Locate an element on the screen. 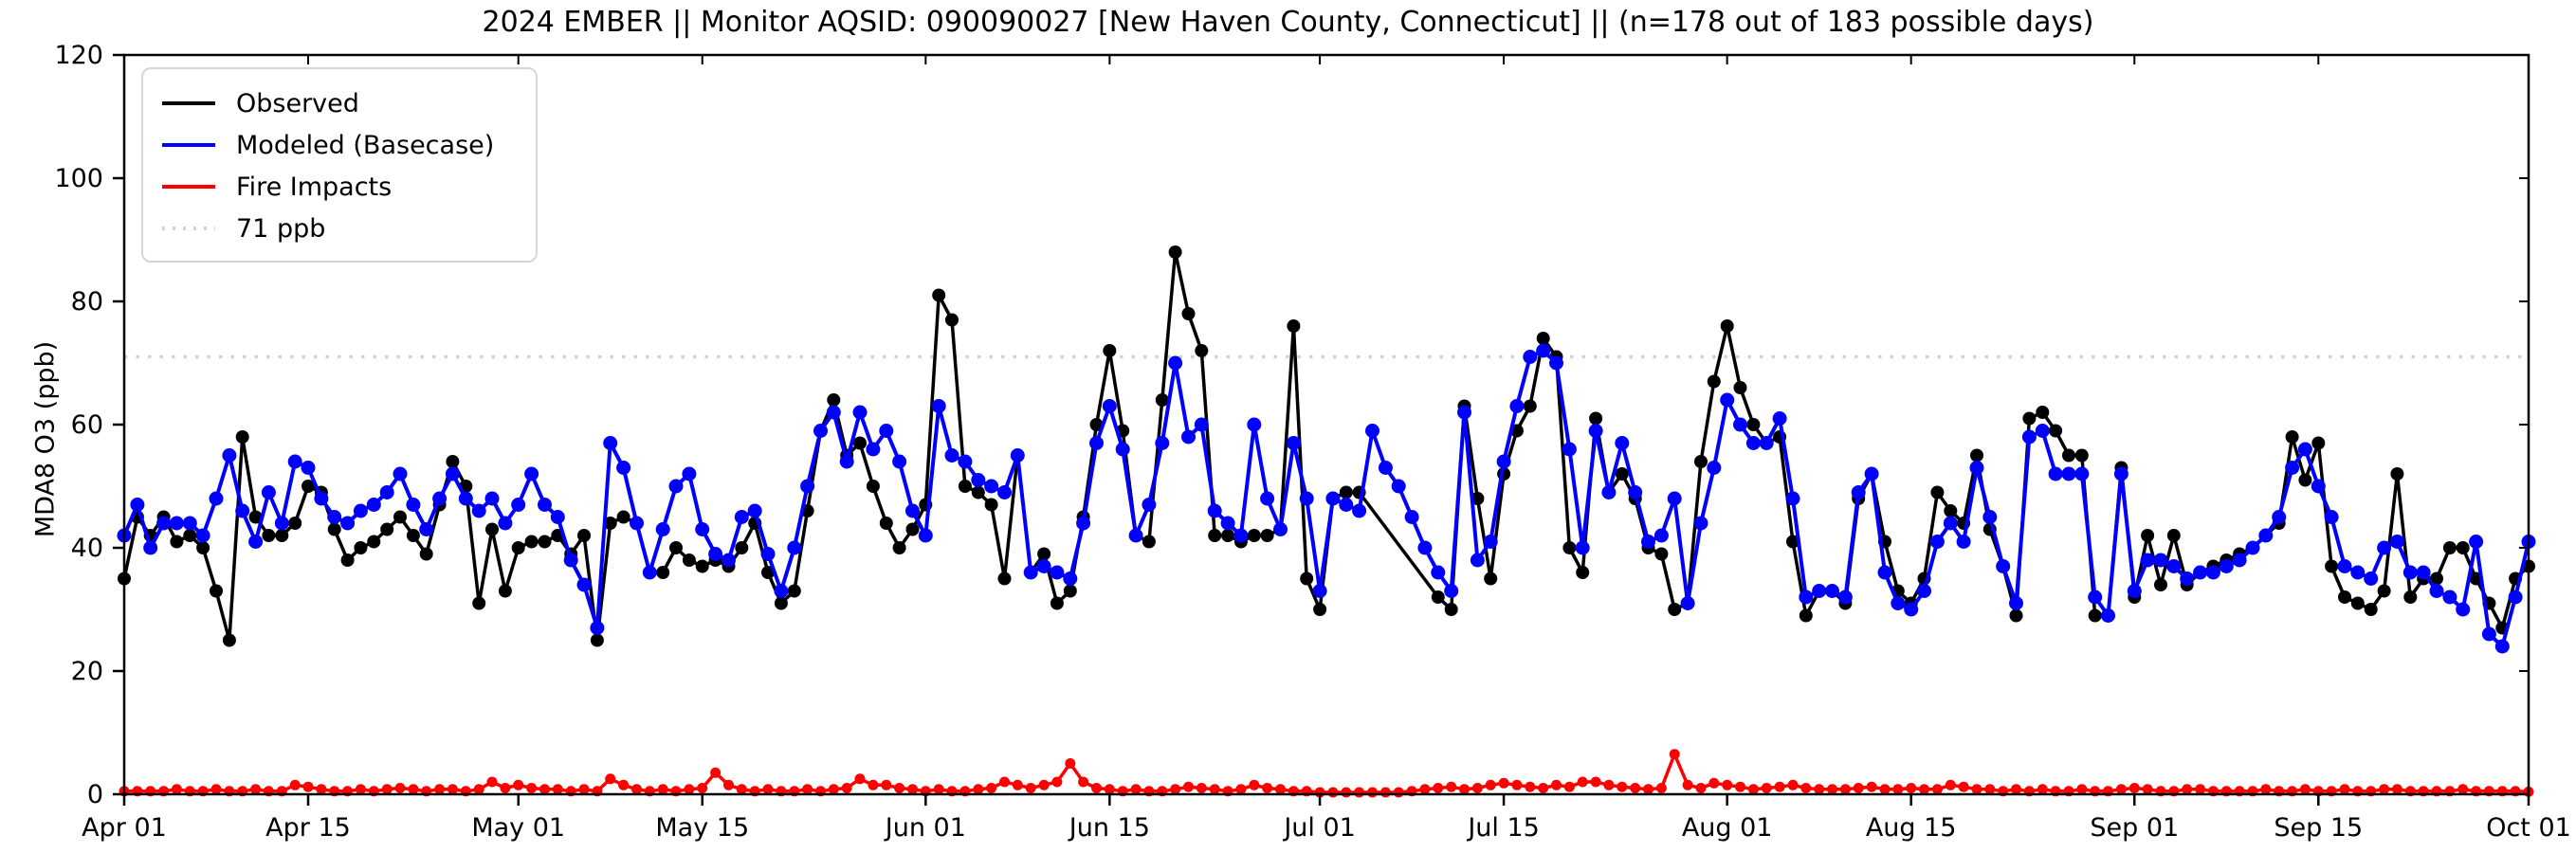 Image resolution: width=2576 pixels, height=853 pixels. y-axis-label: MDA8 O3 (ppb) is located at coordinates (45, 439).